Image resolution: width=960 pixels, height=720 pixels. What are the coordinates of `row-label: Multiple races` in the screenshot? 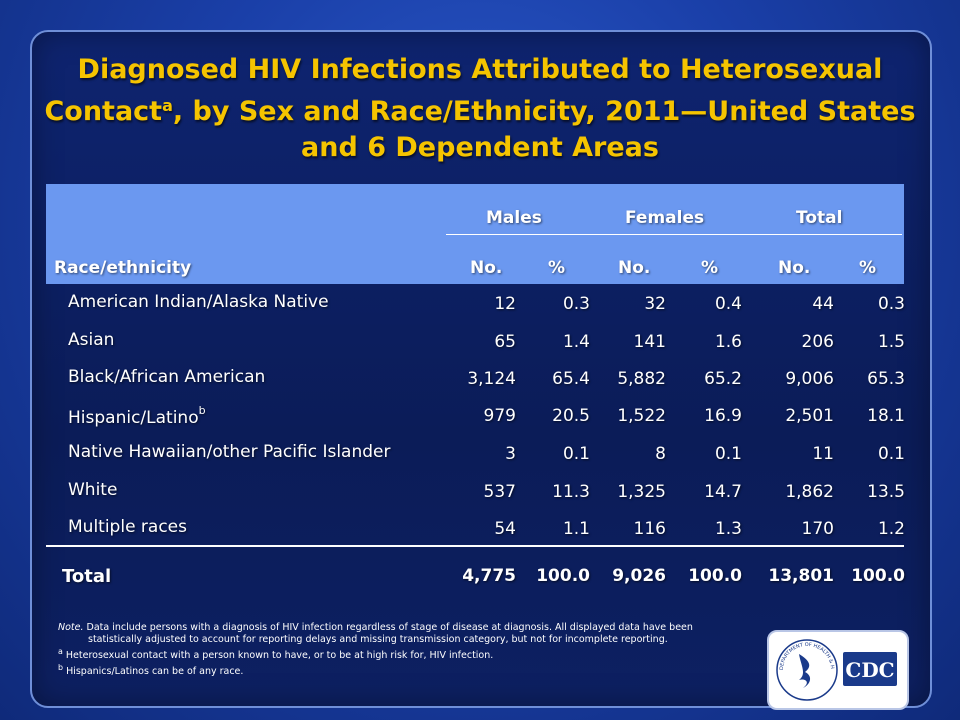 It's located at (127, 527).